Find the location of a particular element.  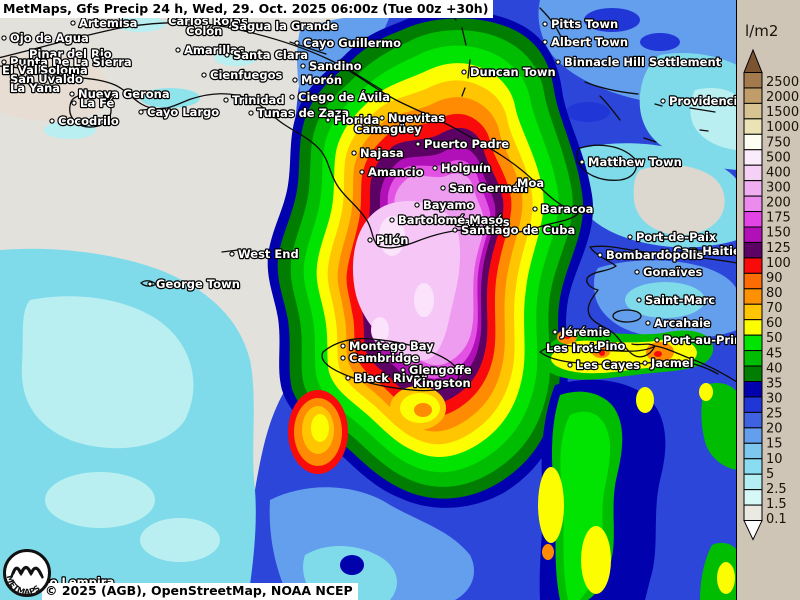

city-label: Kingston is located at coordinates (442, 383).